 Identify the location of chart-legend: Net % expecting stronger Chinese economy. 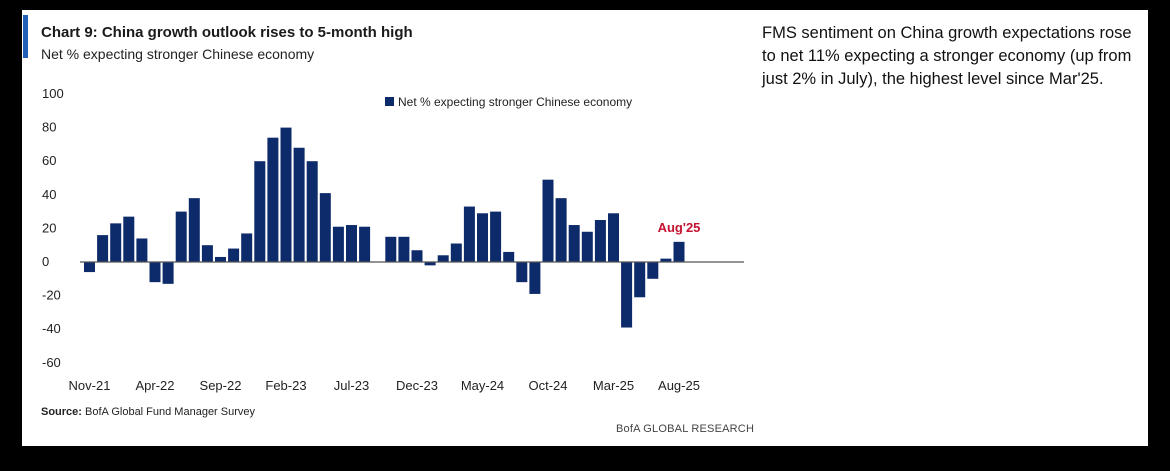
(508, 102).